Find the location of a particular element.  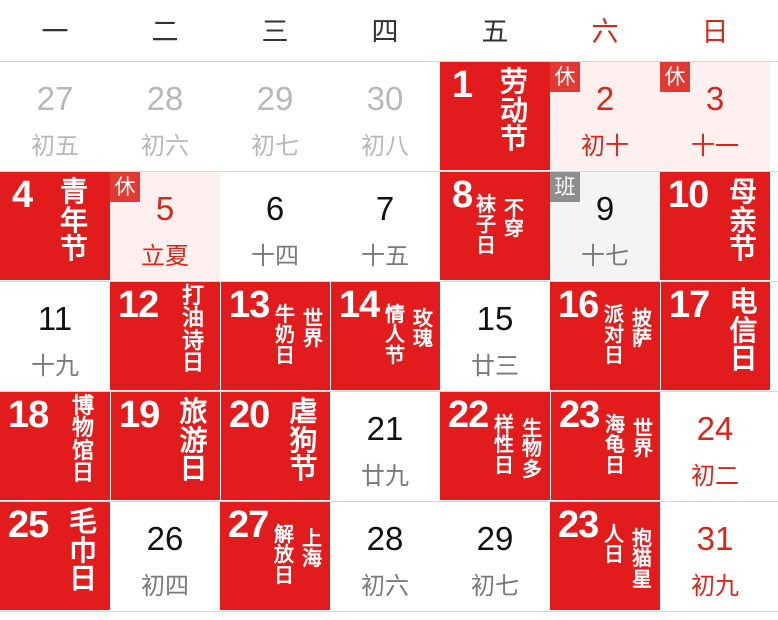

day-number: 13 is located at coordinates (249, 305).